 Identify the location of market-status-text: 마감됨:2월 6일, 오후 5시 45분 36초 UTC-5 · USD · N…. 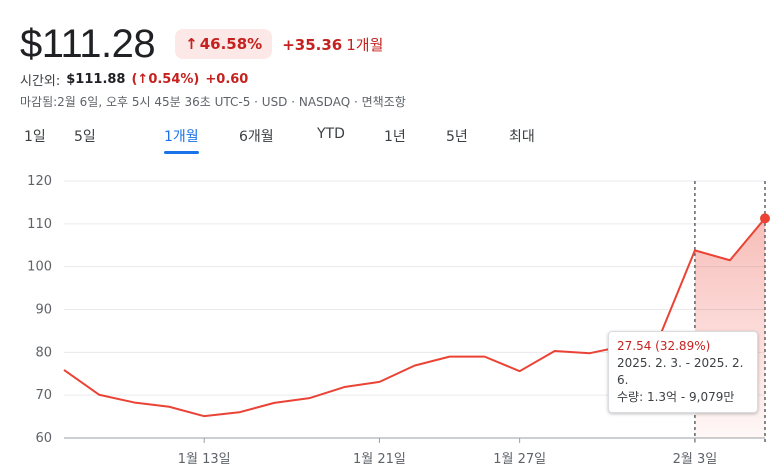
(213, 102).